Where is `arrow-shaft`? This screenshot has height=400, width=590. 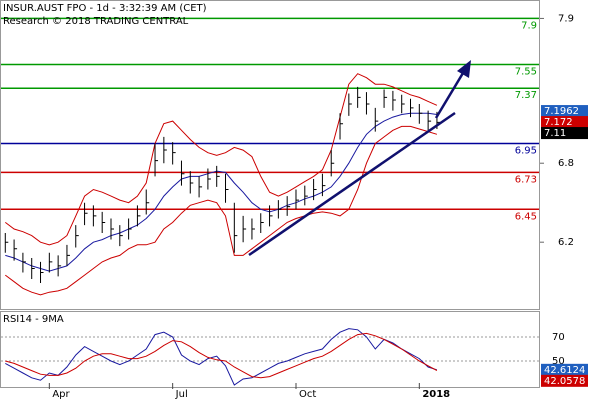 arrow-shaft is located at coordinates (451, 93).